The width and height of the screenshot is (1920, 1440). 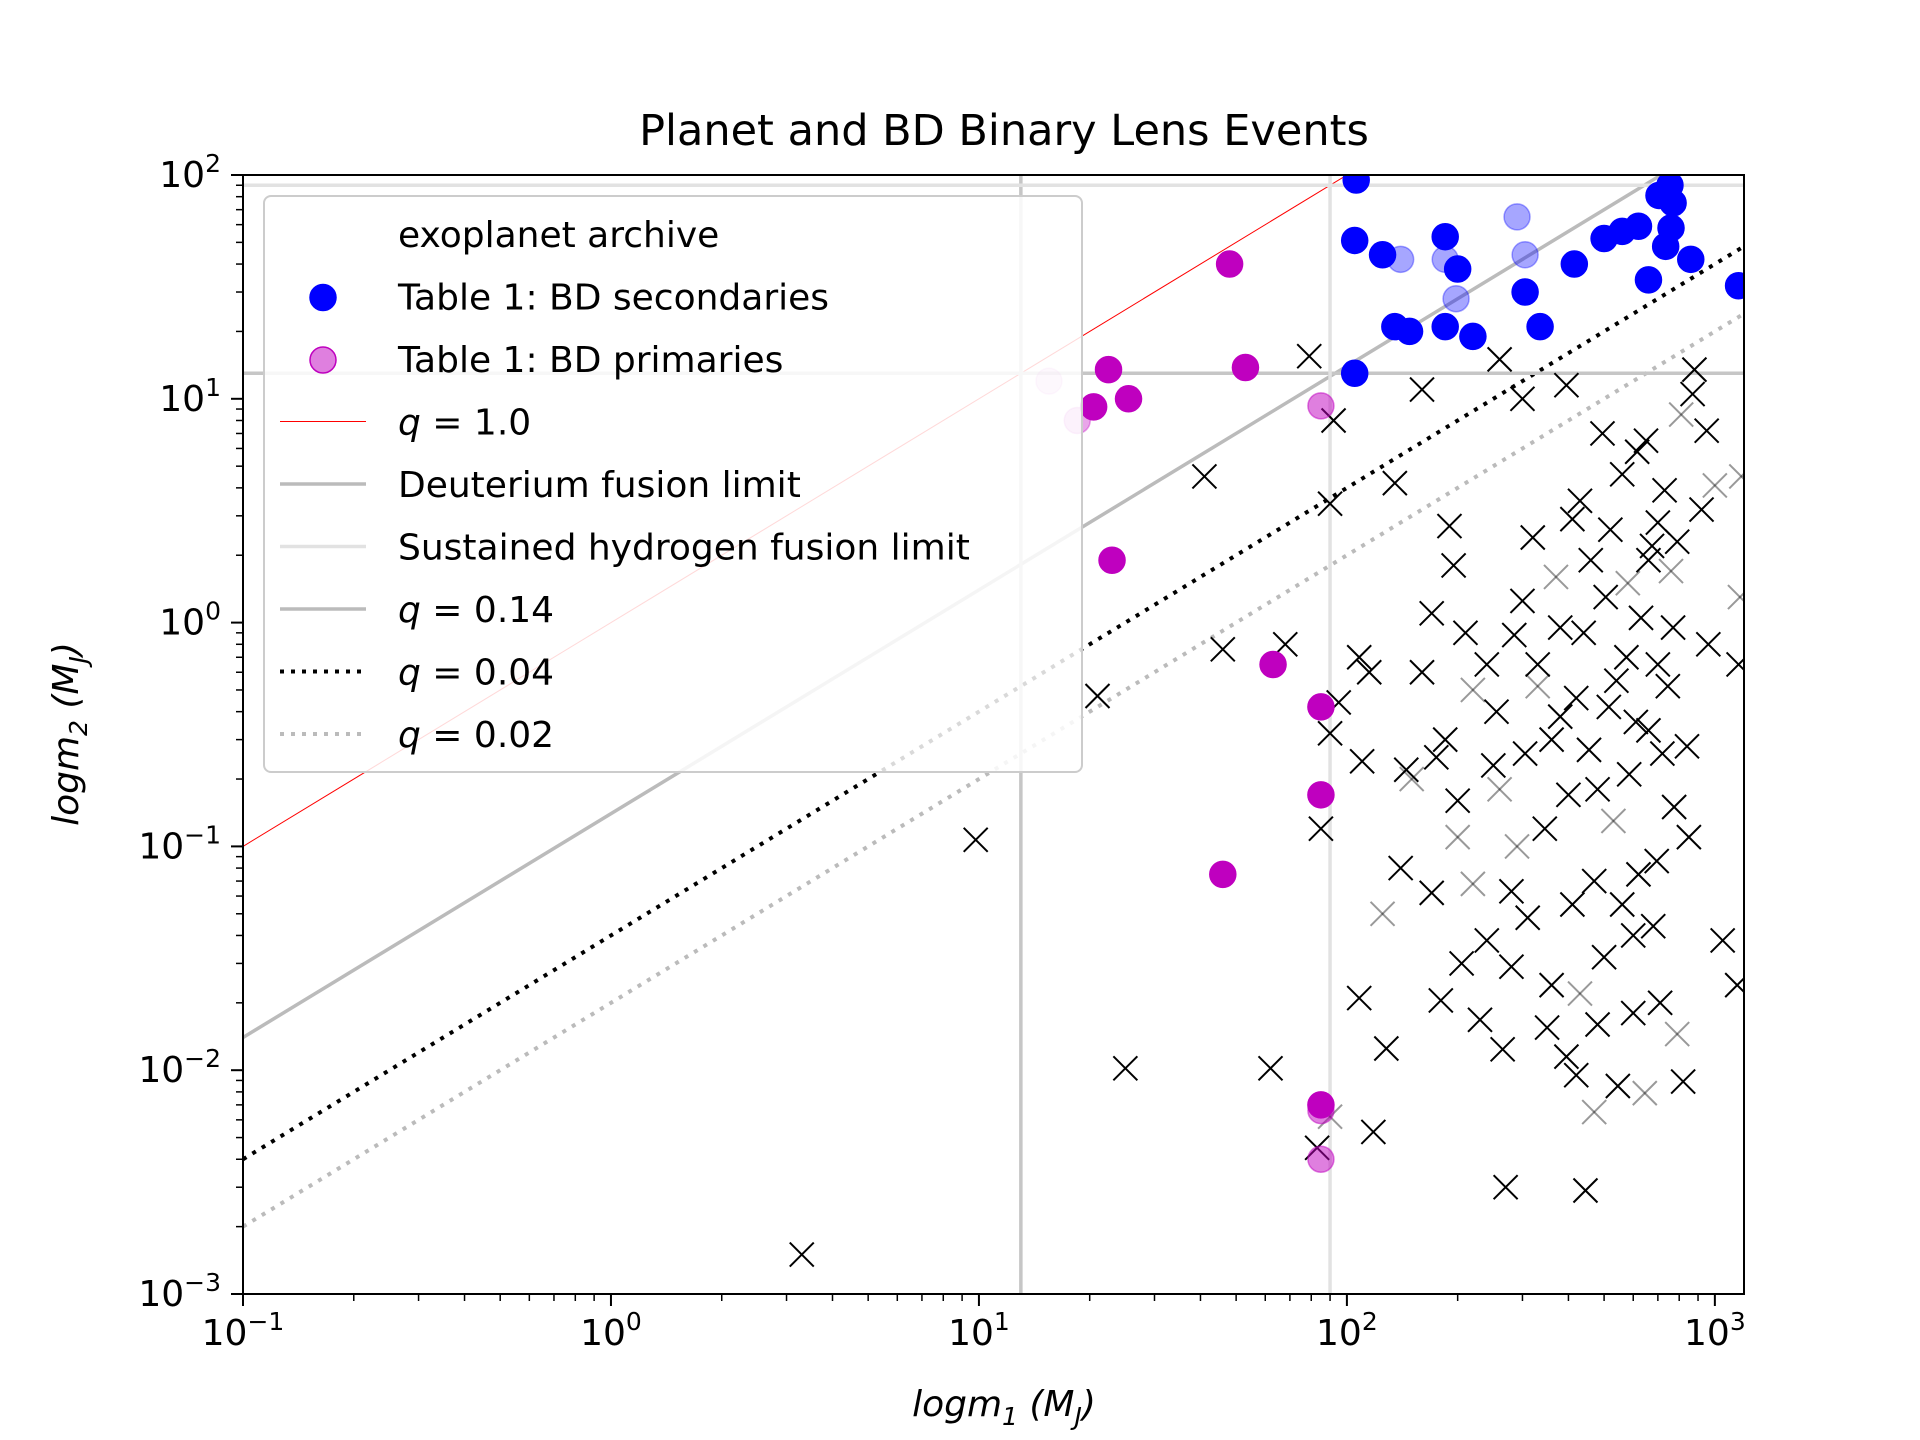 I want to click on x-tick-label: 10⁻¹, so click(x=243, y=1330).